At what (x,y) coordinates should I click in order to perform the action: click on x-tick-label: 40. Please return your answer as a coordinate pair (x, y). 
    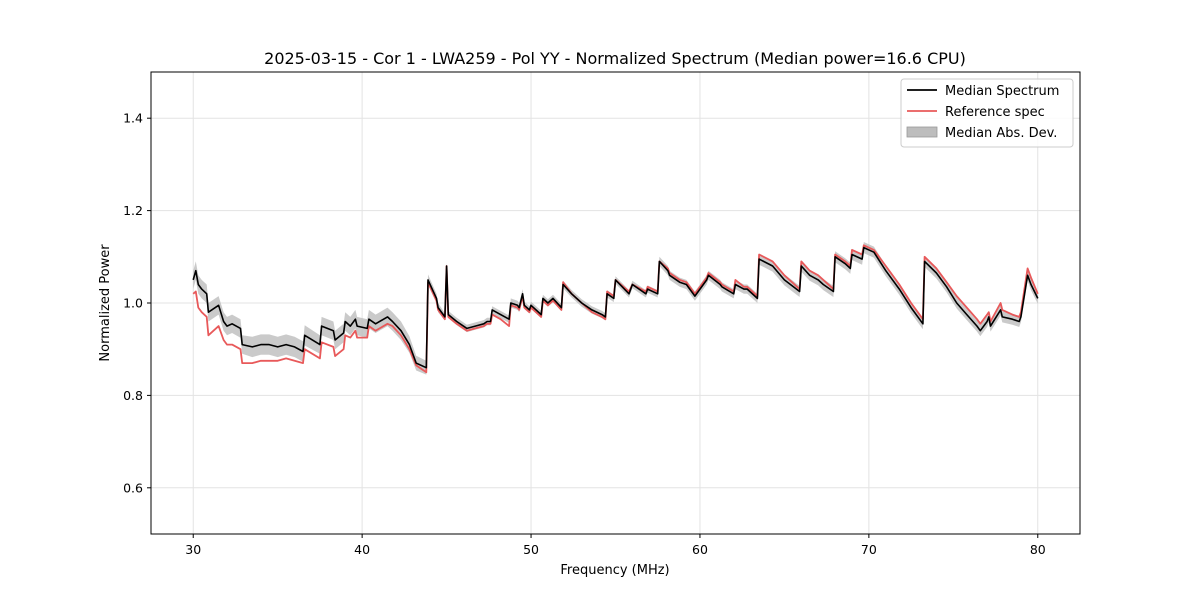
    Looking at the image, I should click on (362, 549).